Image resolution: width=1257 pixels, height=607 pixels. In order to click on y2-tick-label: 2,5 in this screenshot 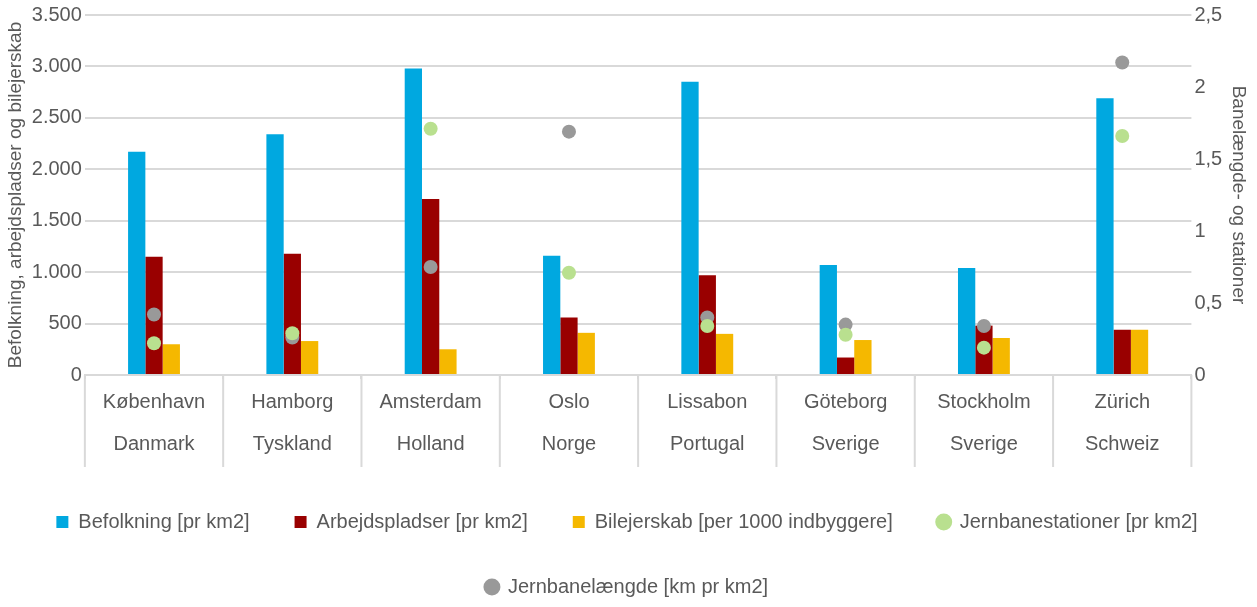, I will do `click(1208, 13)`.